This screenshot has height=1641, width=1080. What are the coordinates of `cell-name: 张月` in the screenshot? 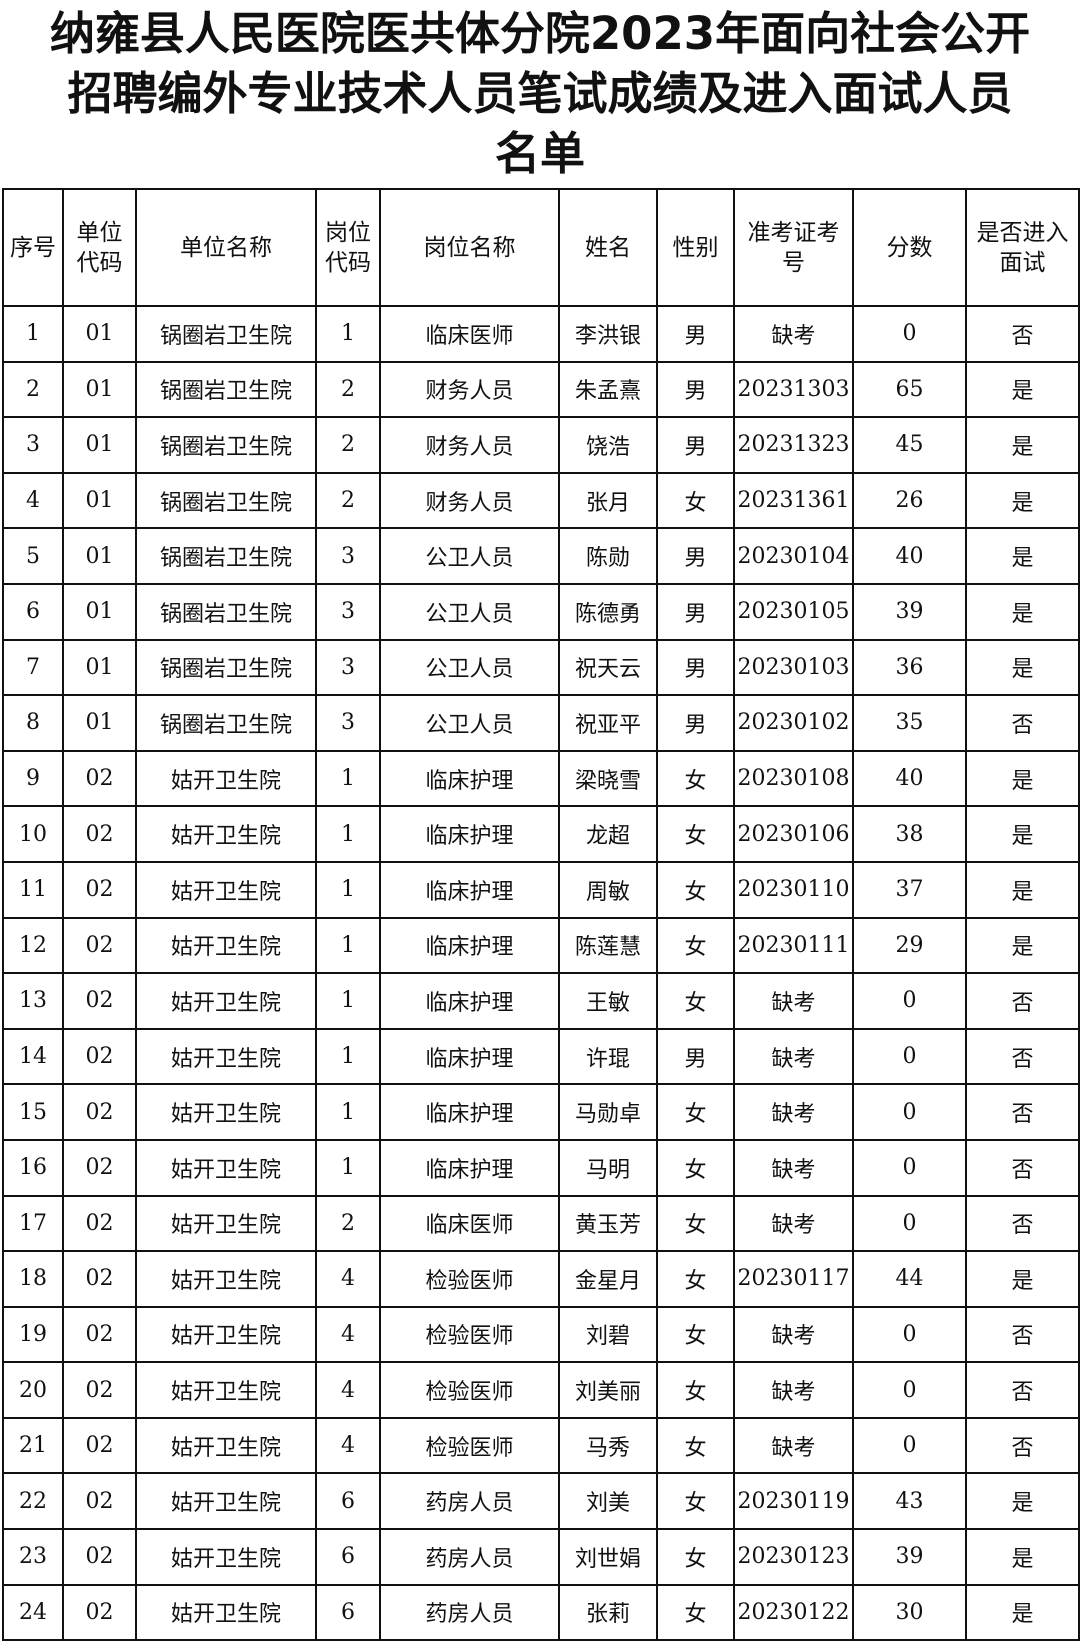 It's located at (608, 500).